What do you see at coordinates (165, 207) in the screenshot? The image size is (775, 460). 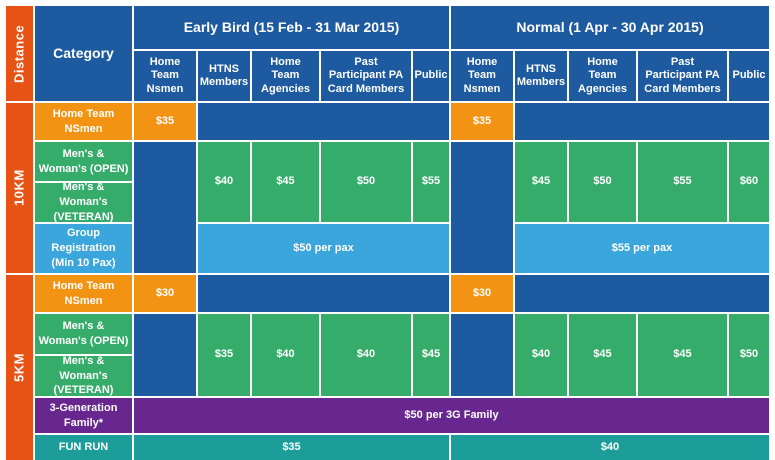 I see `empty-10km-eb-home-col` at bounding box center [165, 207].